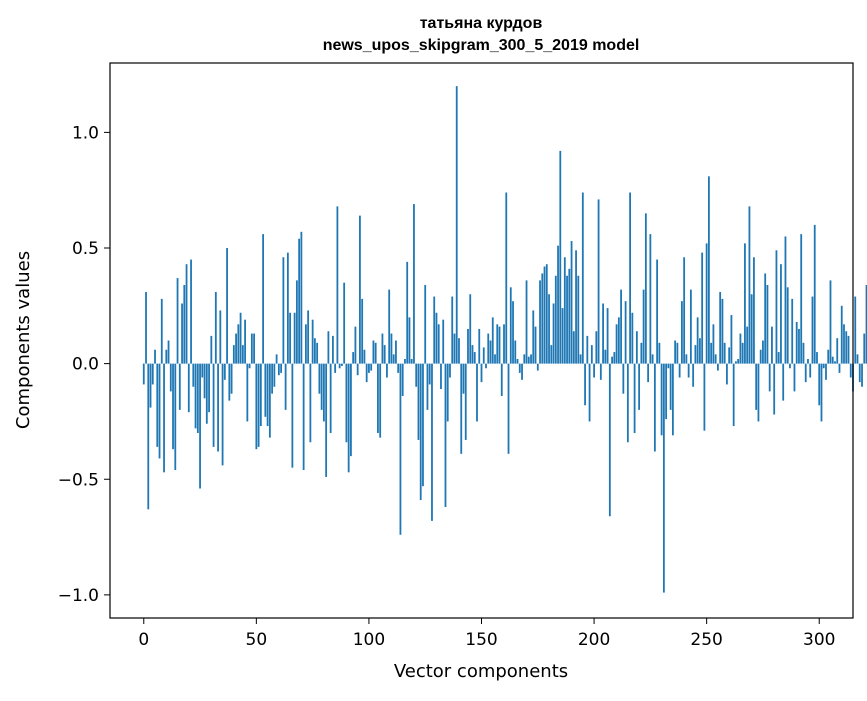 Image resolution: width=867 pixels, height=701 pixels. I want to click on x-tick-label-0: 0, so click(143, 640).